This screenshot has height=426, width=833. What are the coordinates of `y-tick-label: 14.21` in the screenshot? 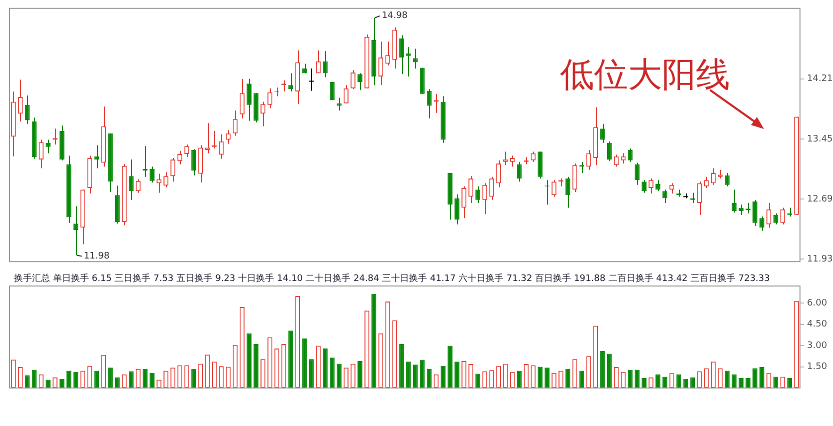 It's located at (820, 79).